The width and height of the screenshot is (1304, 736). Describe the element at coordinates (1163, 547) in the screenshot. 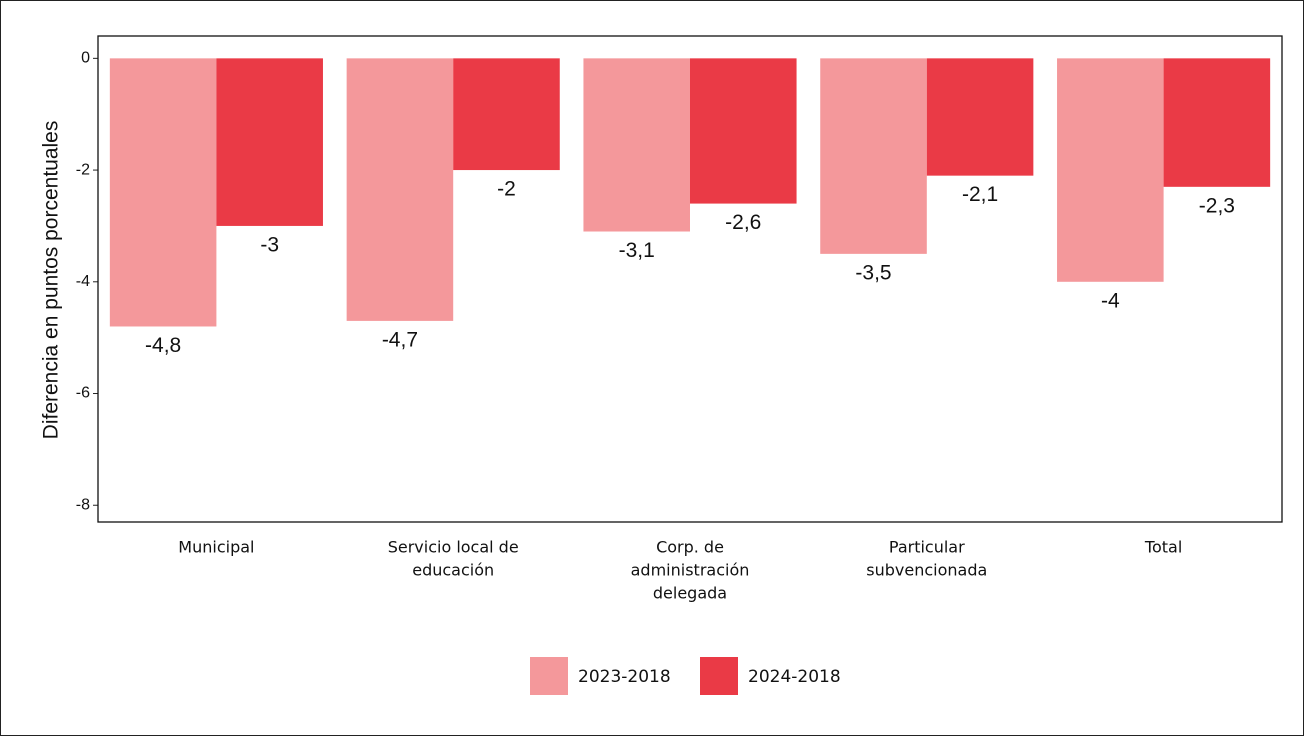

I see `x-tick-label: Total` at that location.